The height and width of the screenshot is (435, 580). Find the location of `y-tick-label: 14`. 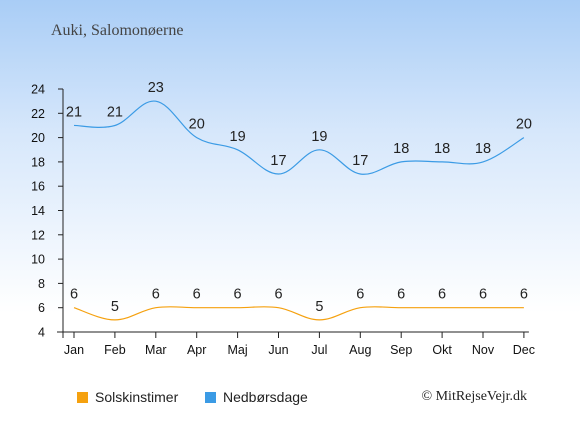

y-tick-label: 14 is located at coordinates (38, 211).